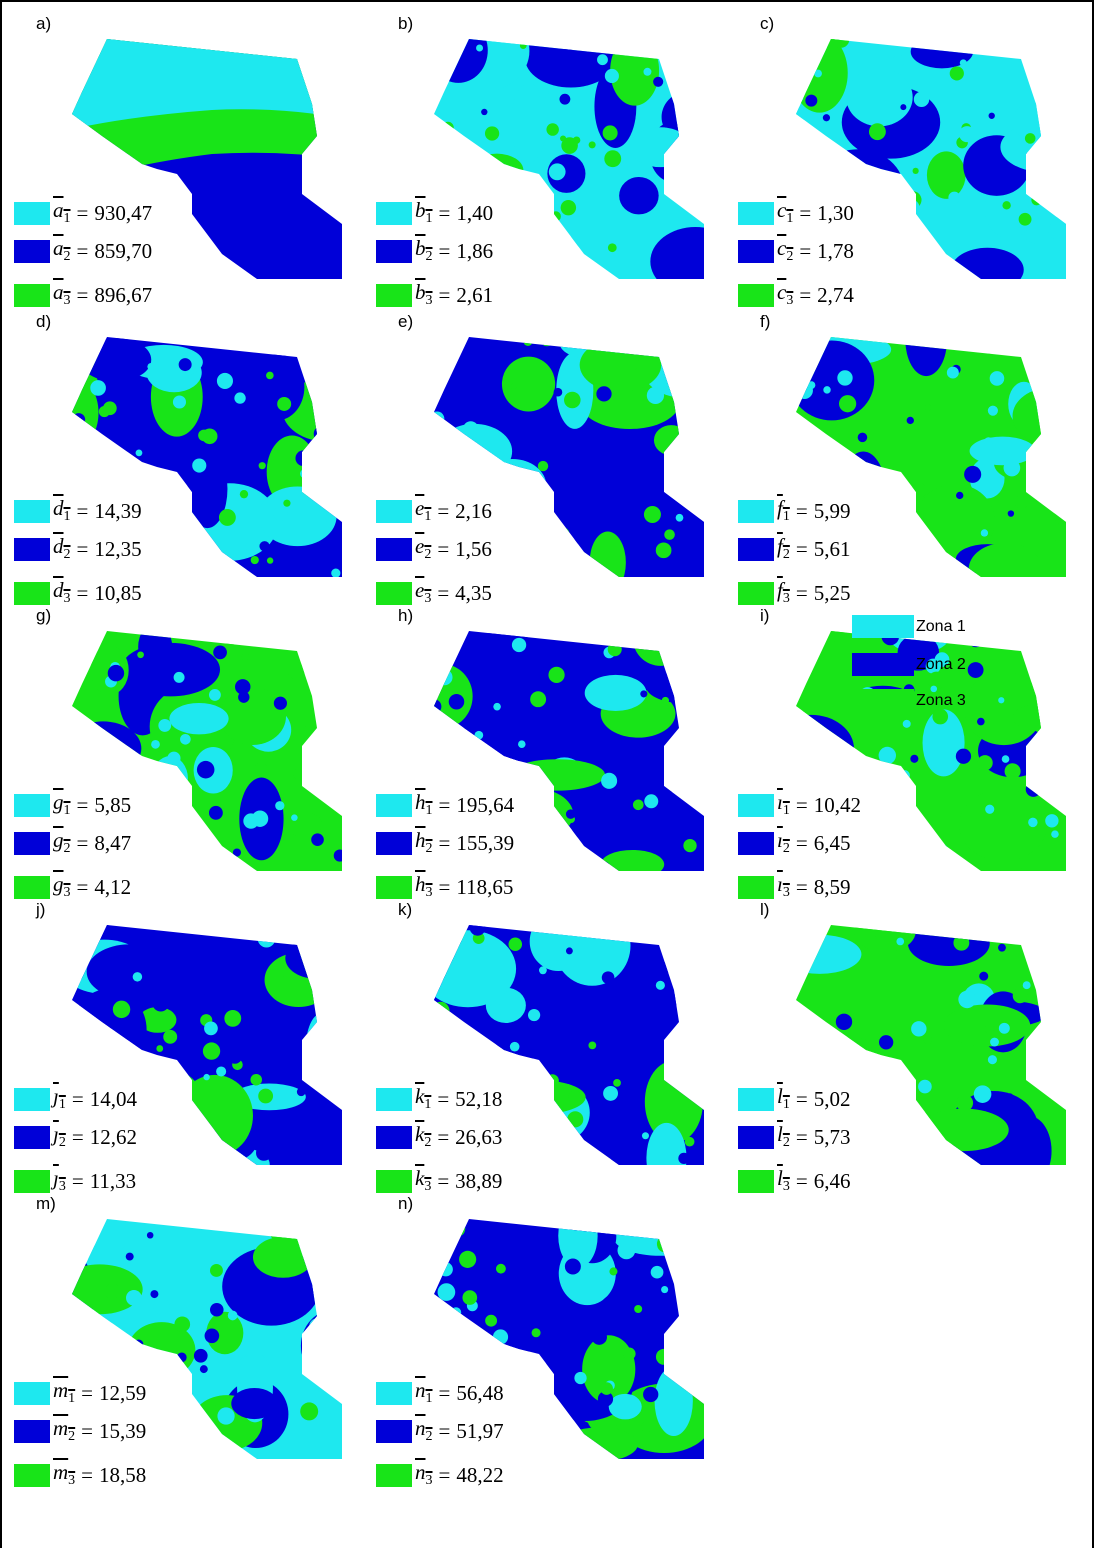 The image size is (1094, 1548). Describe the element at coordinates (72, 842) in the screenshot. I see `legend-entry: g2 = 8,47` at that location.